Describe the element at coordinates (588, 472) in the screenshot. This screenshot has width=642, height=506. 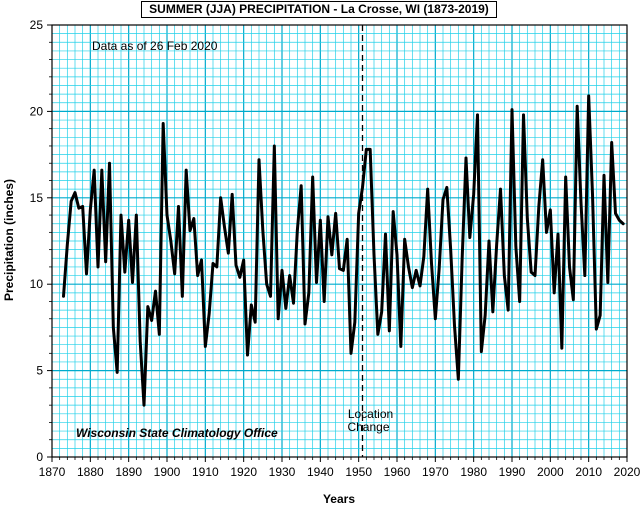
I see `x-tick-label: 2010` at that location.